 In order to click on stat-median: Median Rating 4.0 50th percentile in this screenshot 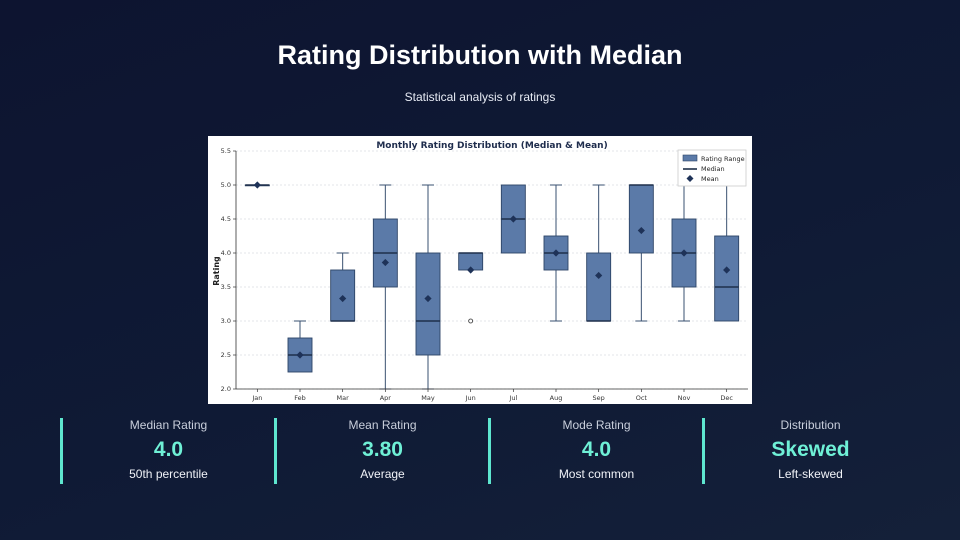, I will do `click(167, 451)`.